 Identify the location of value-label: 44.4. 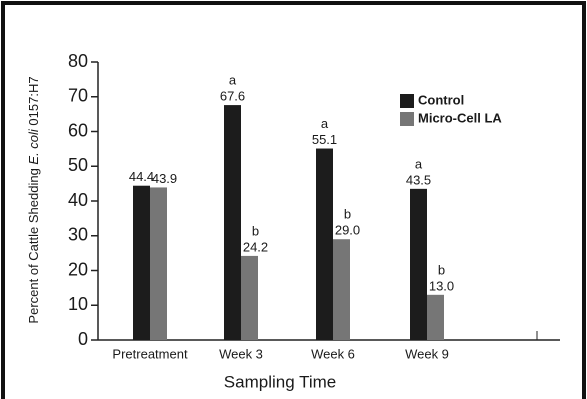
(141, 176).